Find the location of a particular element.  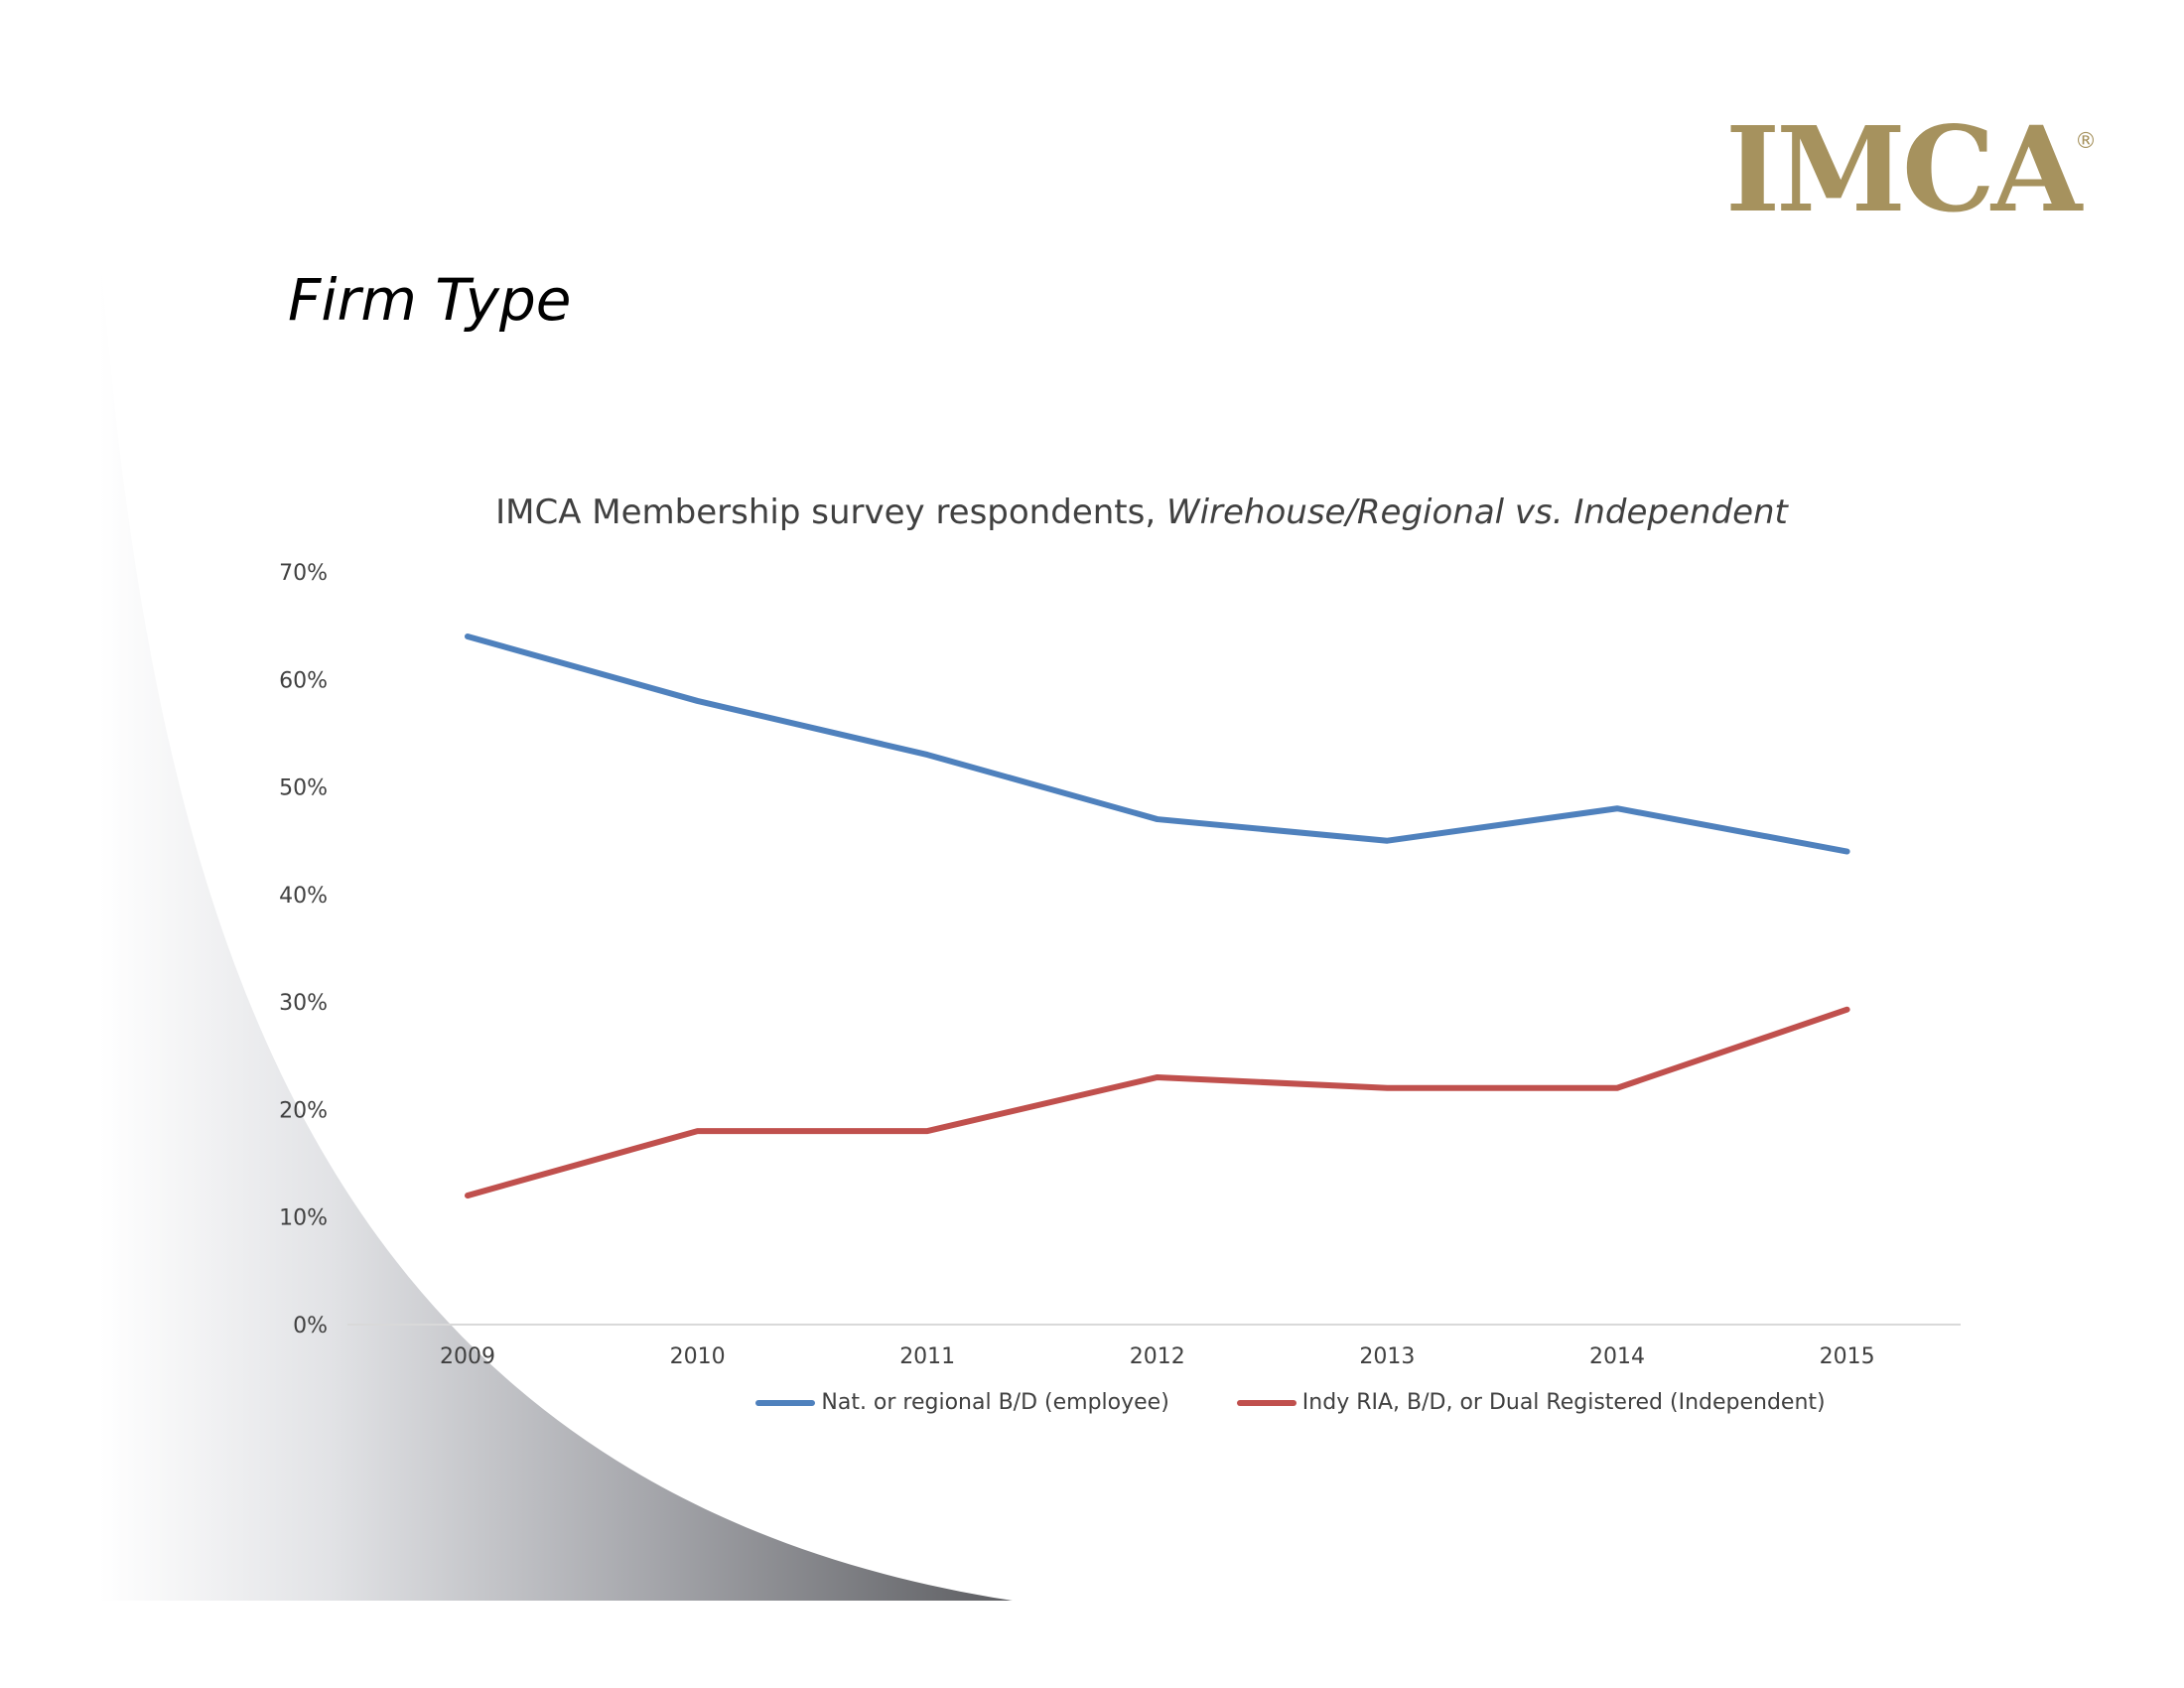

y-tick-label: 20% is located at coordinates (303, 1110).